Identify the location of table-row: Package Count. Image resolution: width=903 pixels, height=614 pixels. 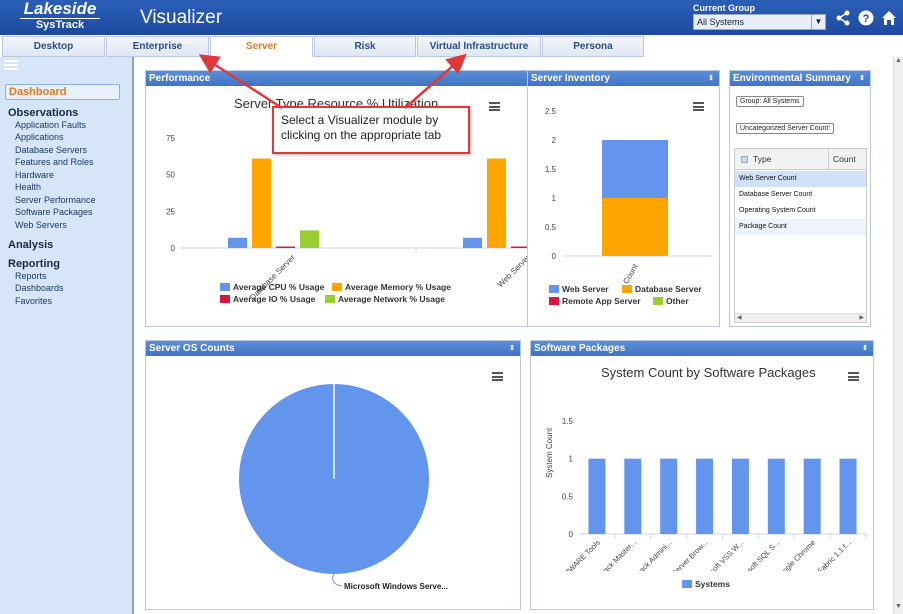
(800, 227).